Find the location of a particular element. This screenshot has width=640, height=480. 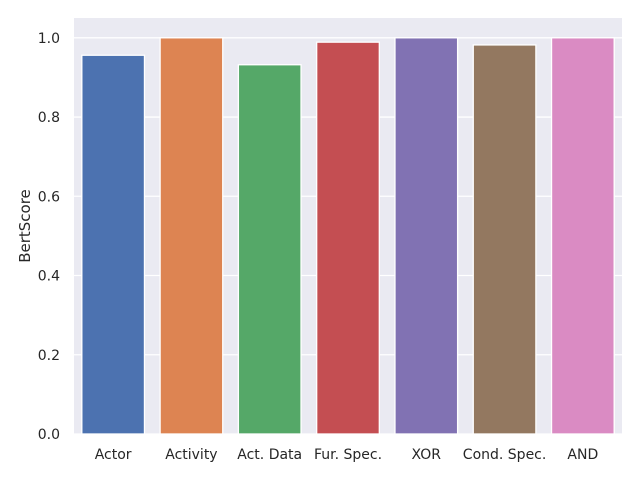

x-tick-label: XOR is located at coordinates (427, 455).